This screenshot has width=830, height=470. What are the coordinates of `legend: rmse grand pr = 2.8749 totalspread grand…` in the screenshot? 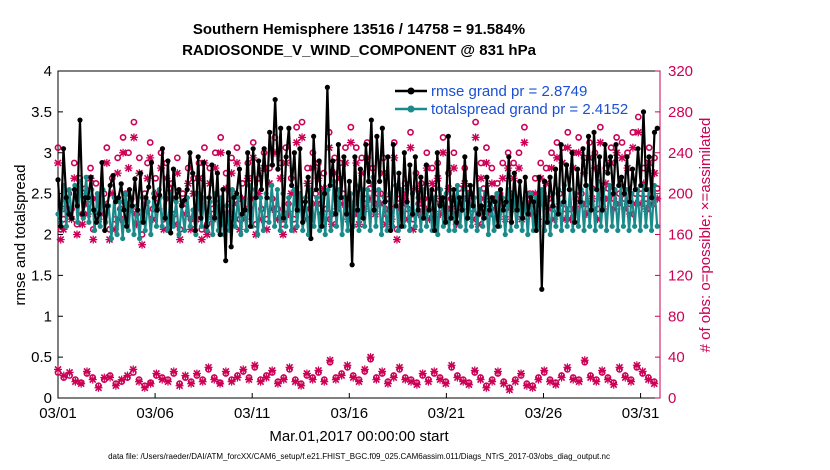 It's located at (511, 100).